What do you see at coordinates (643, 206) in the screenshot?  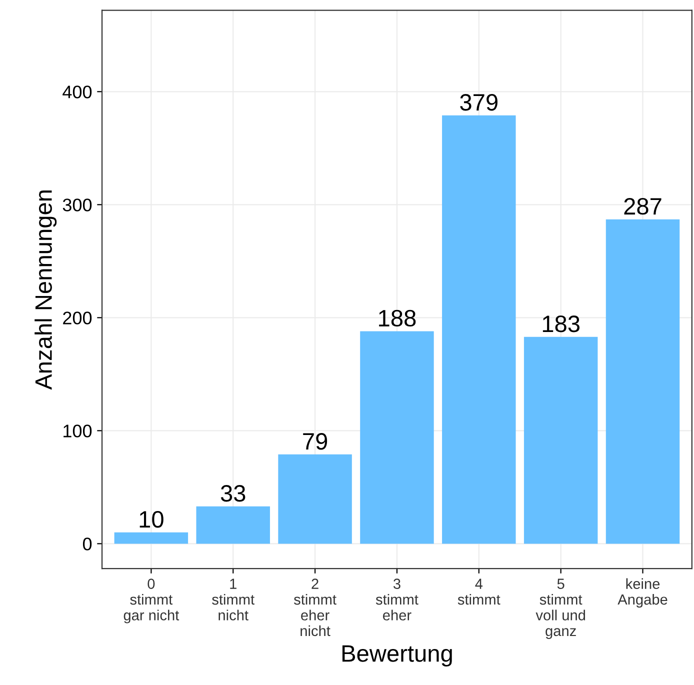 I see `data-label: 287` at bounding box center [643, 206].